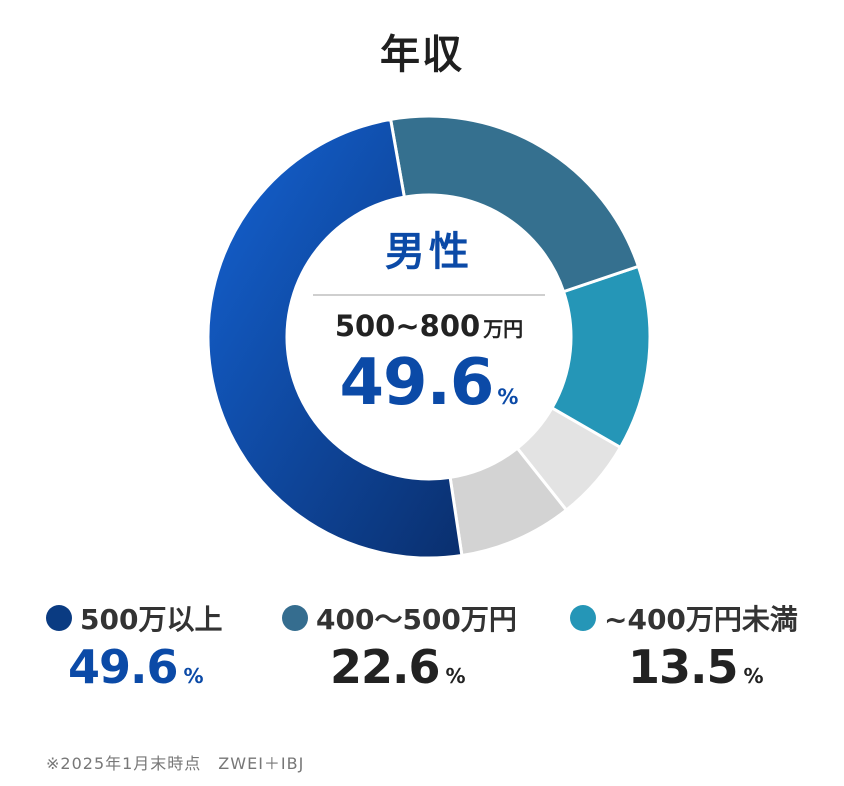  I want to click on center-percentage-sign: %, so click(508, 397).